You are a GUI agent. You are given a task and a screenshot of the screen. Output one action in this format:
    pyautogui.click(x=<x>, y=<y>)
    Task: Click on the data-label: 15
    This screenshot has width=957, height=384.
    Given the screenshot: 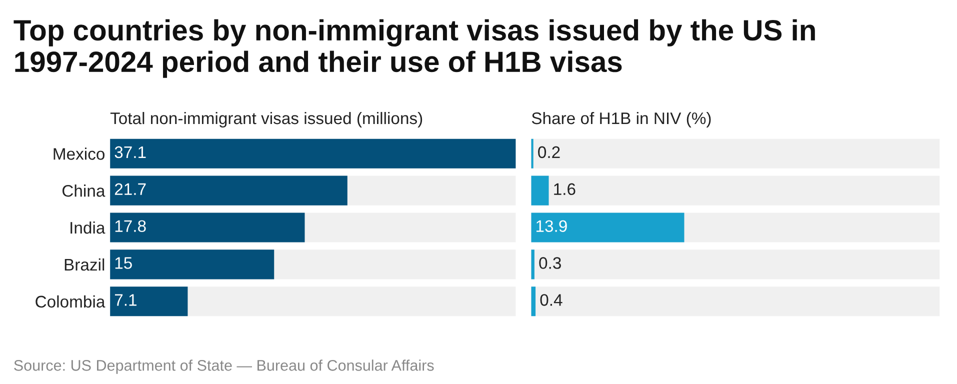 What is the action you would take?
    pyautogui.click(x=123, y=263)
    